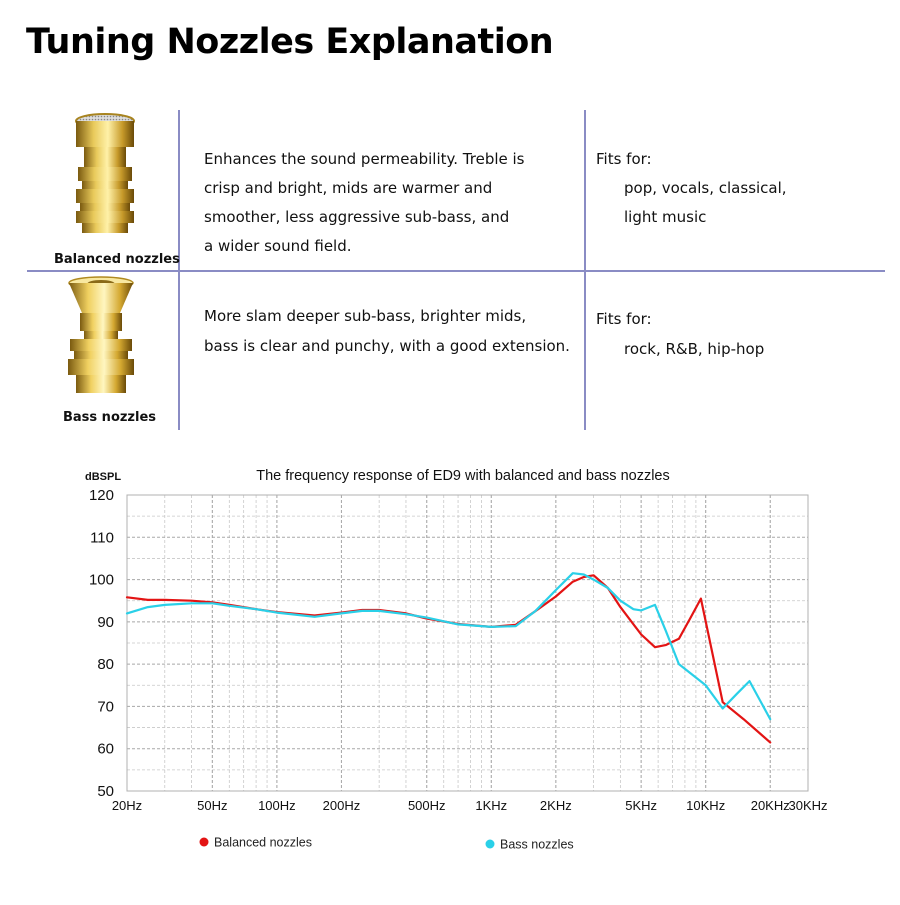 The image size is (900, 905). Describe the element at coordinates (277, 805) in the screenshot. I see `x-tick-label: 100Hz` at that location.